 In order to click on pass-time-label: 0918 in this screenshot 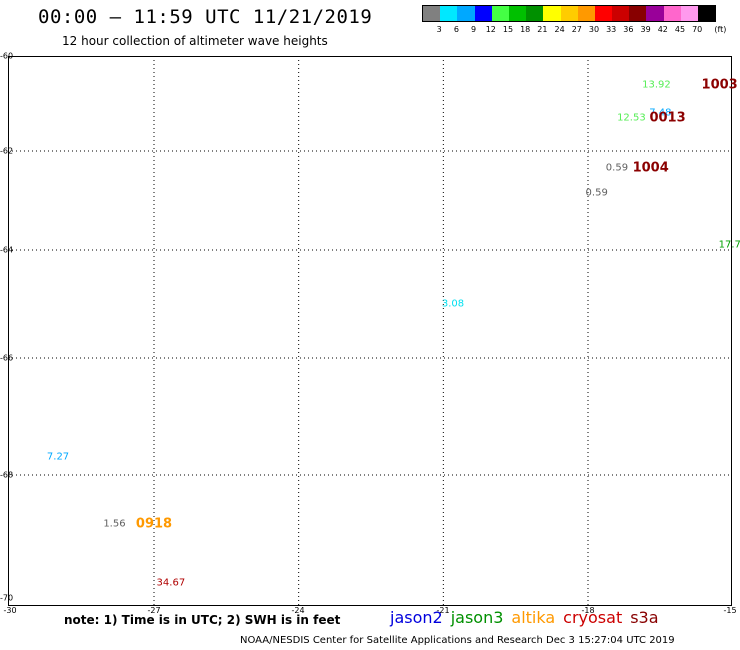, I will do `click(154, 524)`.